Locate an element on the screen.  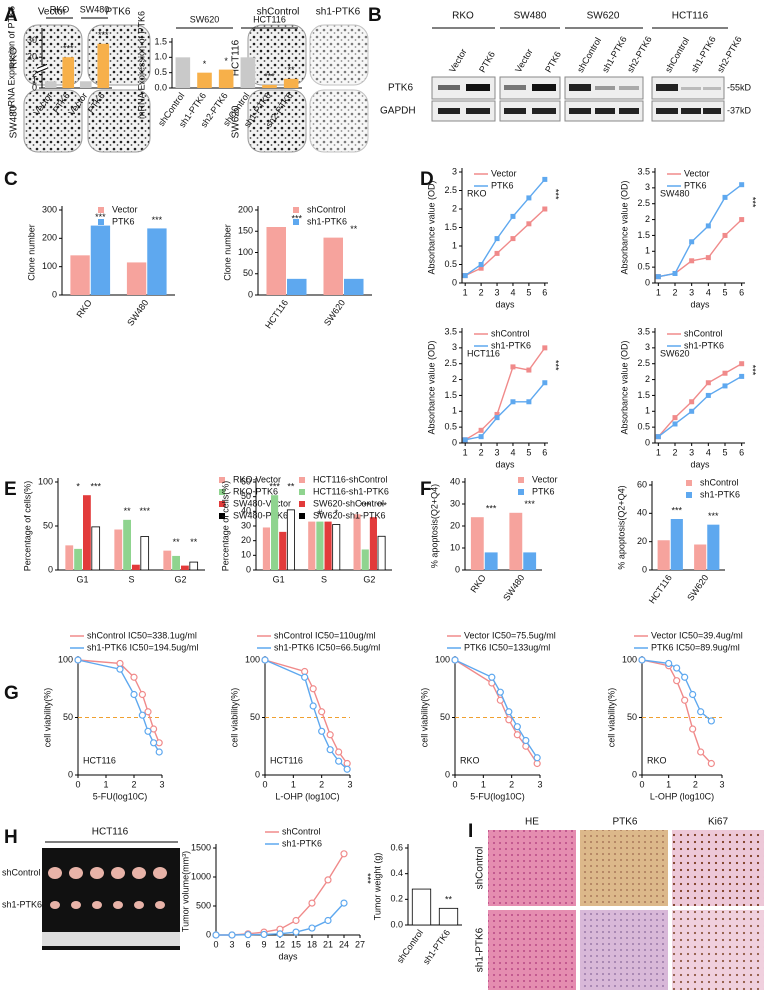
y-tick-label: 20 is located at coordinates (246, 540).